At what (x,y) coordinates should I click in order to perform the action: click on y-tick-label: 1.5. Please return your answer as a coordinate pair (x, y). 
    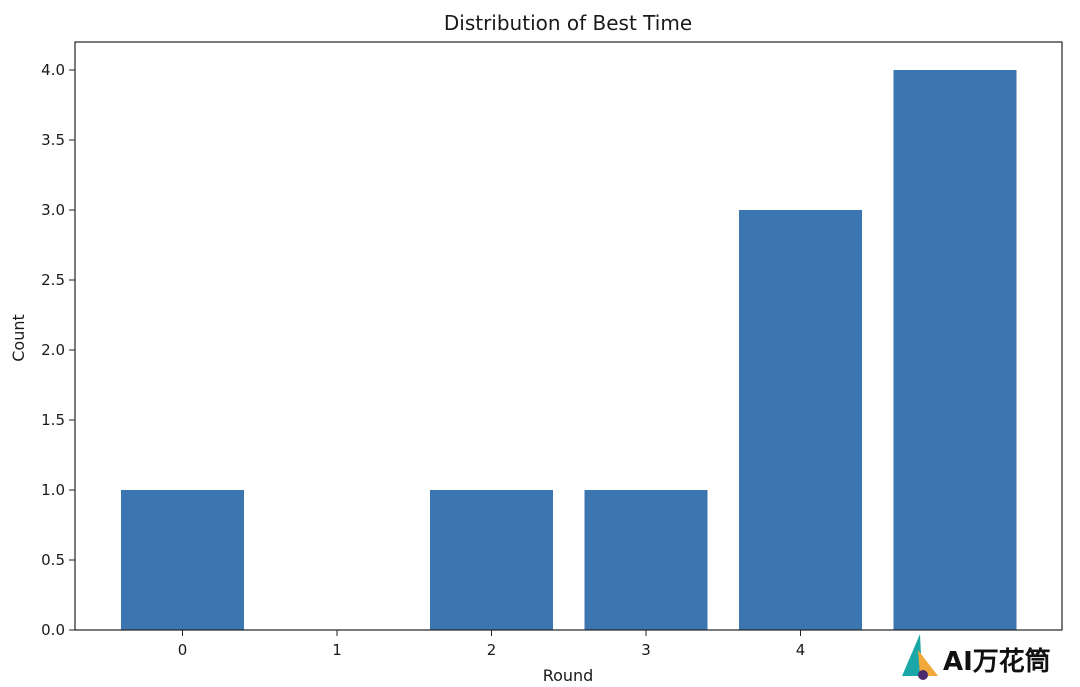
    Looking at the image, I should click on (53, 420).